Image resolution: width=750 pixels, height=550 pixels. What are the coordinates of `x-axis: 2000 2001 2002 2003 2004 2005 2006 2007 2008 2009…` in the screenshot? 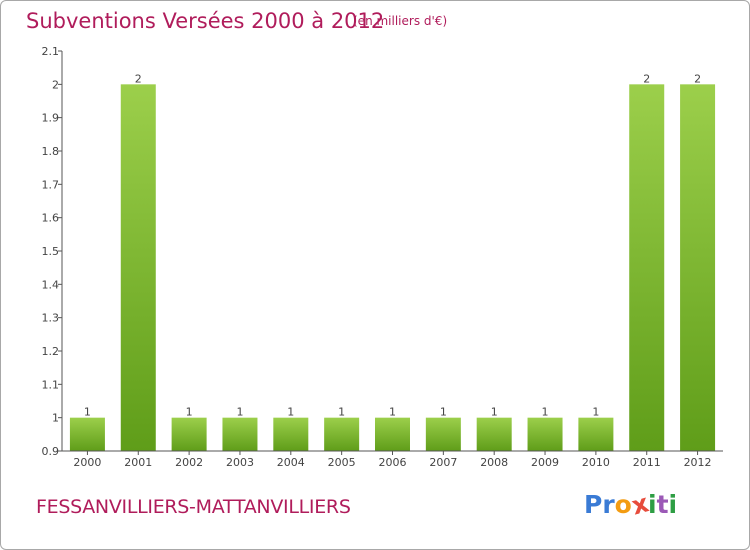 It's located at (392, 459).